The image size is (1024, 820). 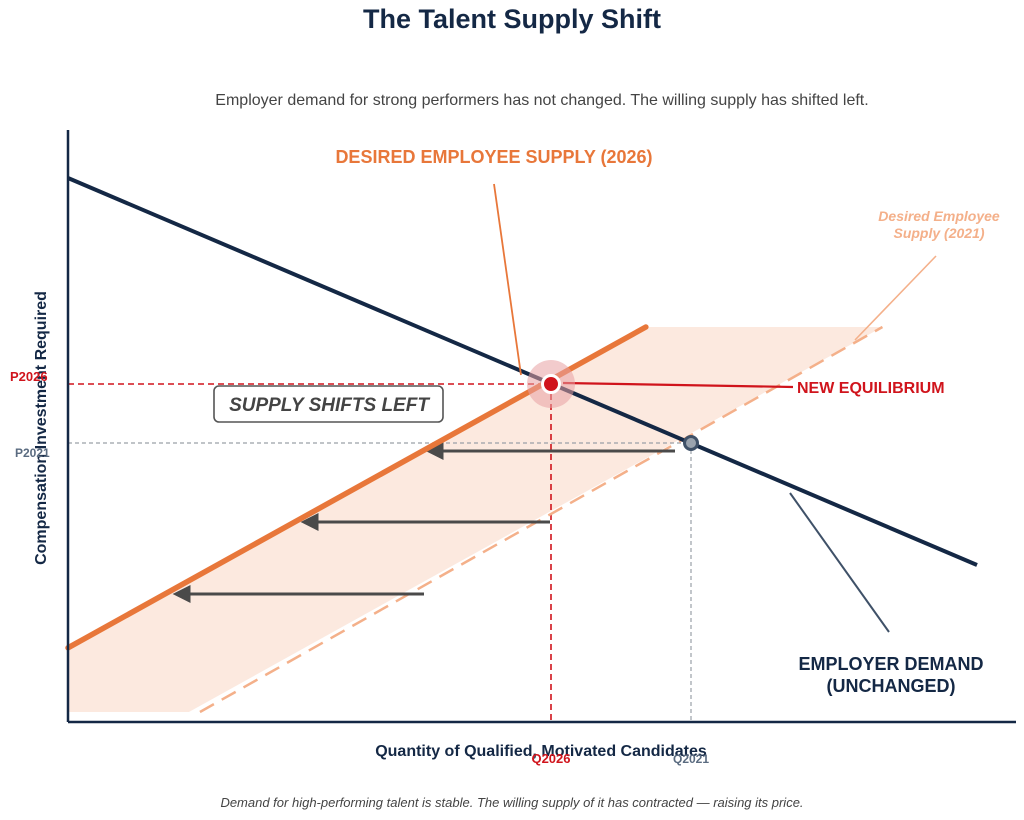 I want to click on supply2021-label-line1: Desired Employee, so click(x=939, y=216).